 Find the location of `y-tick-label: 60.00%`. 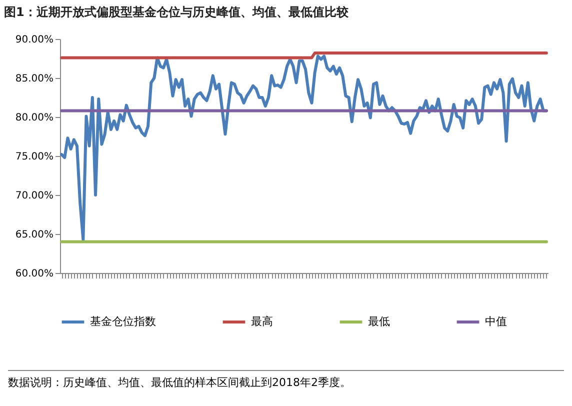

y-tick-label: 60.00% is located at coordinates (34, 274).